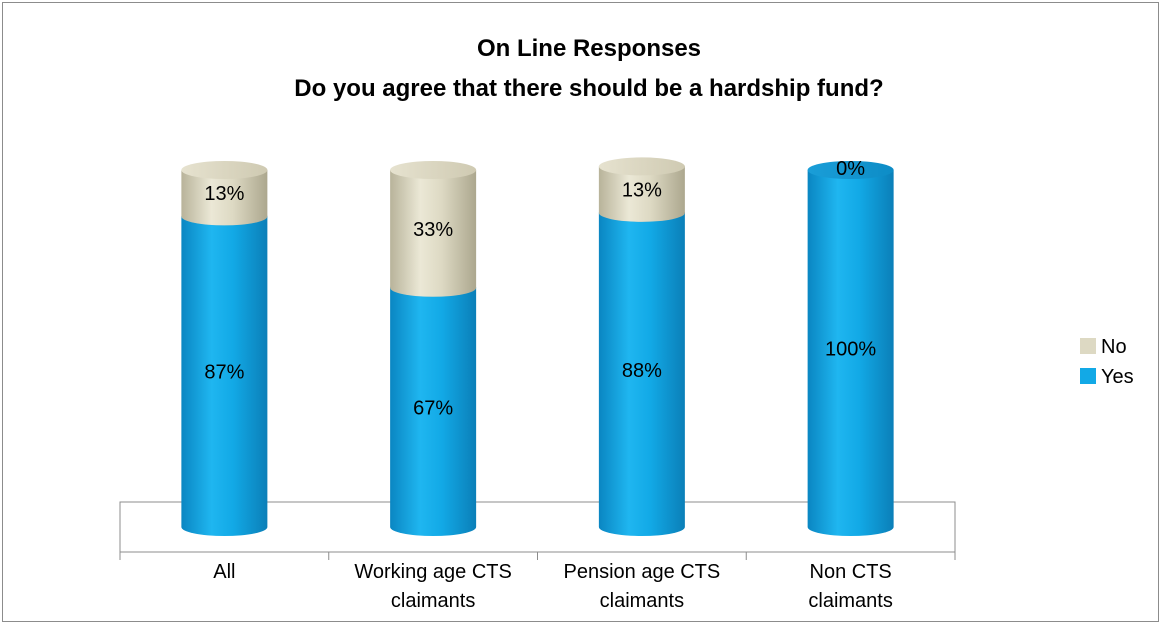 Image resolution: width=1163 pixels, height=626 pixels. I want to click on category-label-1: Working age CTS, so click(432, 572).